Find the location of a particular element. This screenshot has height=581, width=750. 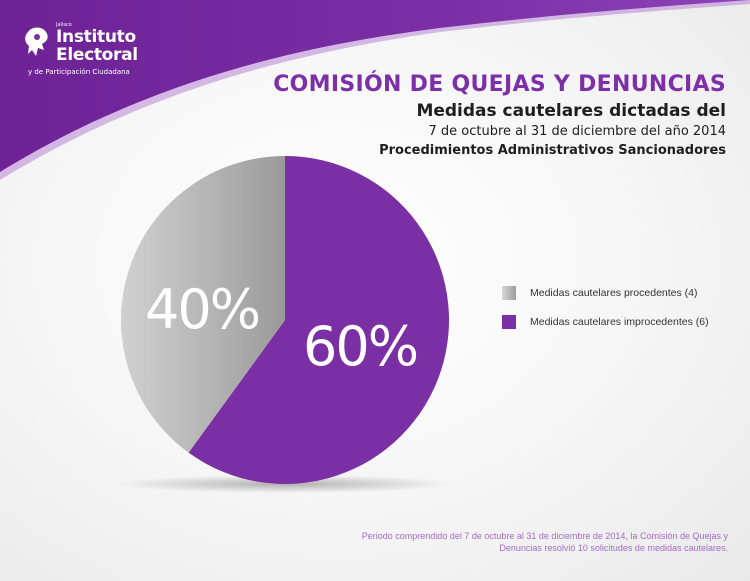

logo-tiny-text: Jalisco is located at coordinates (64, 25).